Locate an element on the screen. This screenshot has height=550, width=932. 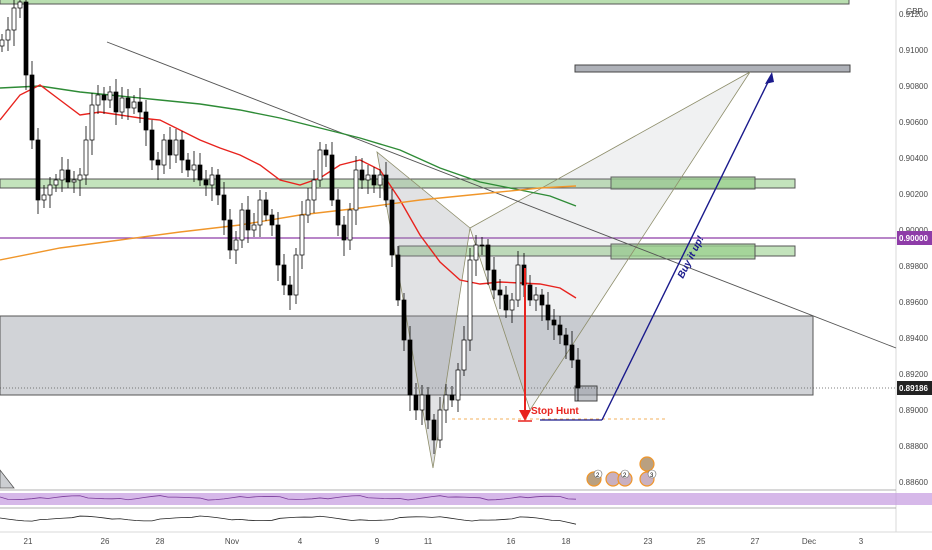
gray-supply-zone is located at coordinates (407, 355).